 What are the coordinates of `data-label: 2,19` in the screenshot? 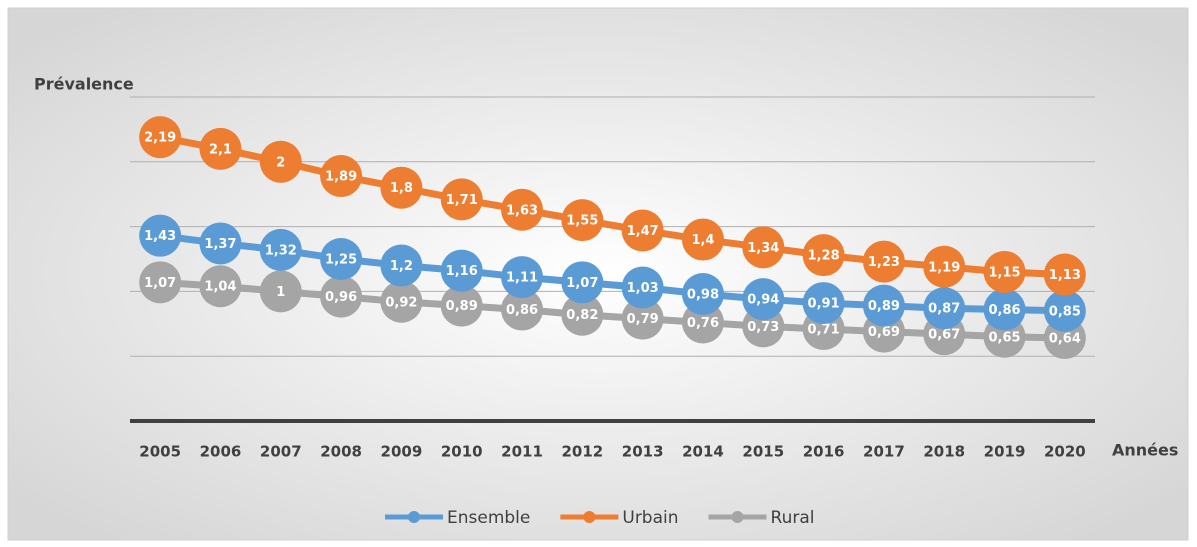 It's located at (160, 138).